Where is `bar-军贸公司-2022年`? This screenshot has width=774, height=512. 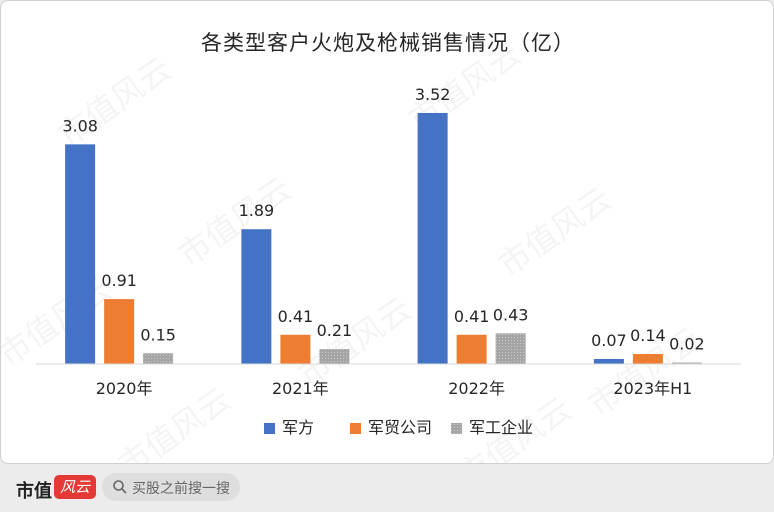 bar-军贸公司-2022年 is located at coordinates (471, 349).